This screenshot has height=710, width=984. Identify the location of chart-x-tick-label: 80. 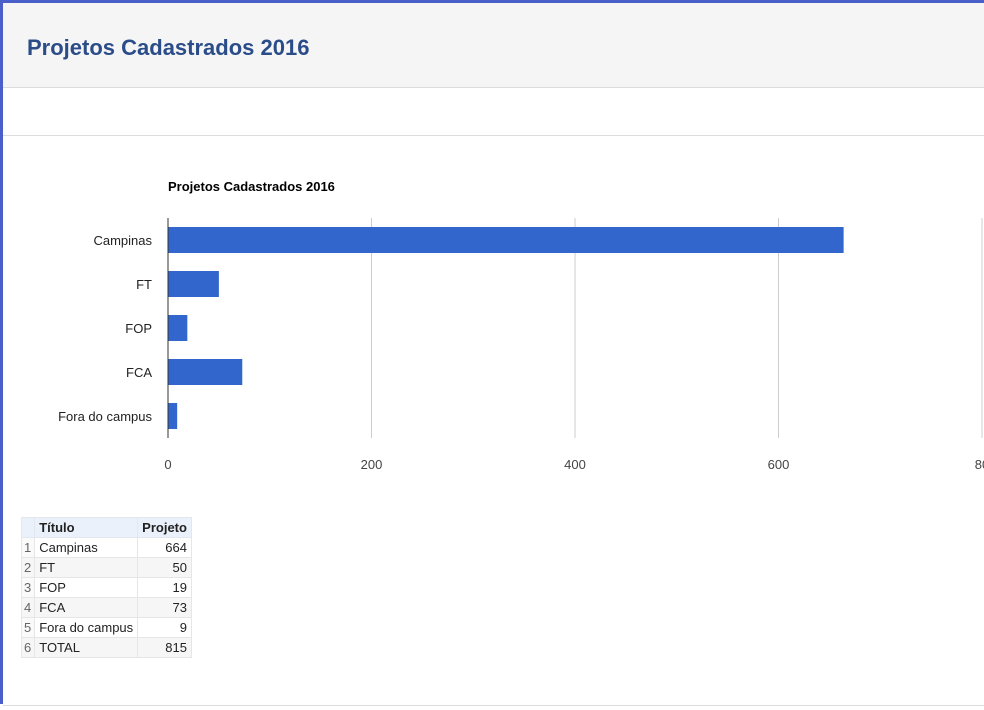
(979, 464).